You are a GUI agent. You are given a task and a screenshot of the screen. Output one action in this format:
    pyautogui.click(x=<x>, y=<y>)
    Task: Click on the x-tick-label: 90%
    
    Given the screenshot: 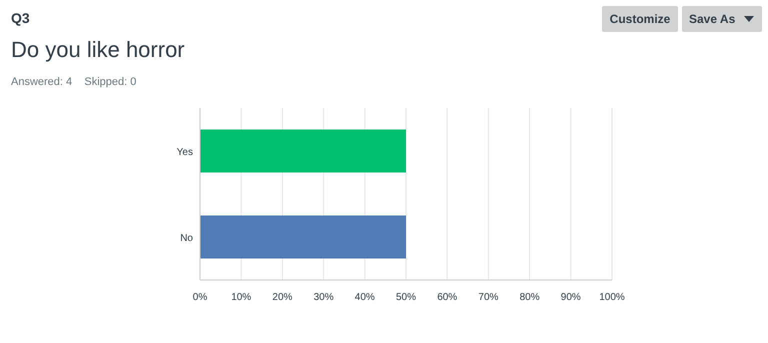 What is the action you would take?
    pyautogui.click(x=570, y=297)
    